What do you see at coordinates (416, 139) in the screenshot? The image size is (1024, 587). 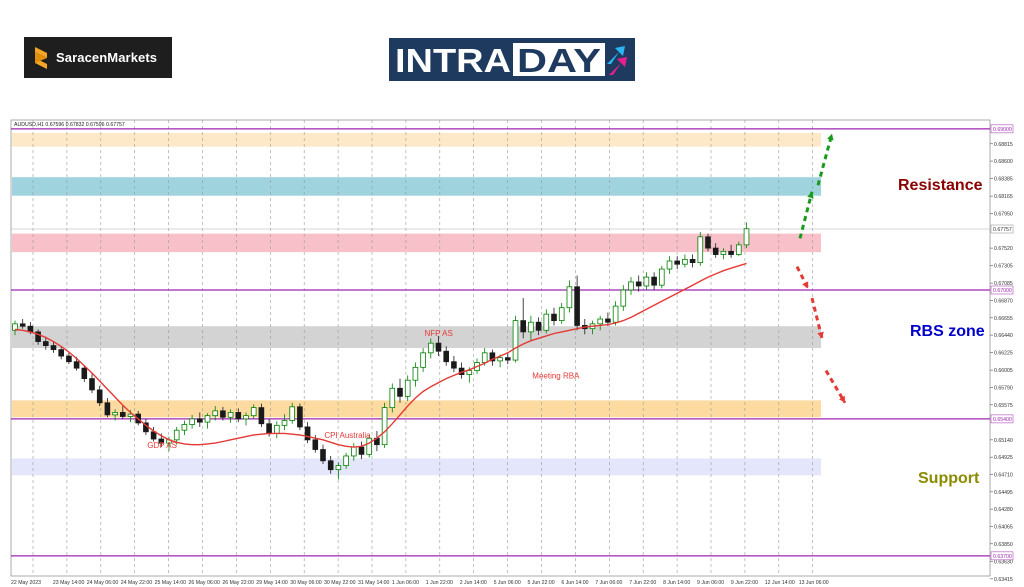 I see `zone-resistance-top` at bounding box center [416, 139].